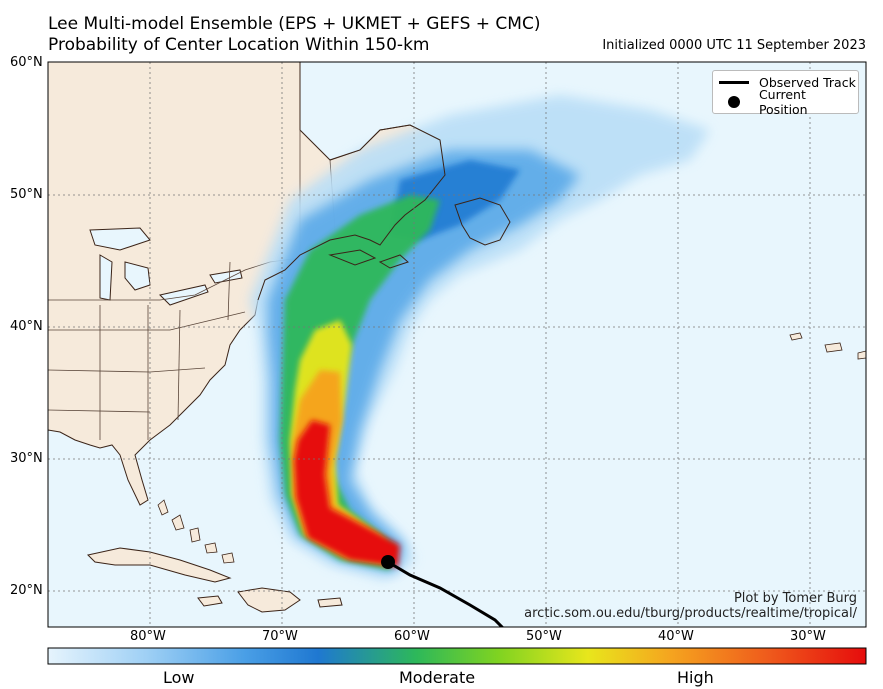  I want to click on legend-observed-track-label: Observed Track, so click(807, 82).